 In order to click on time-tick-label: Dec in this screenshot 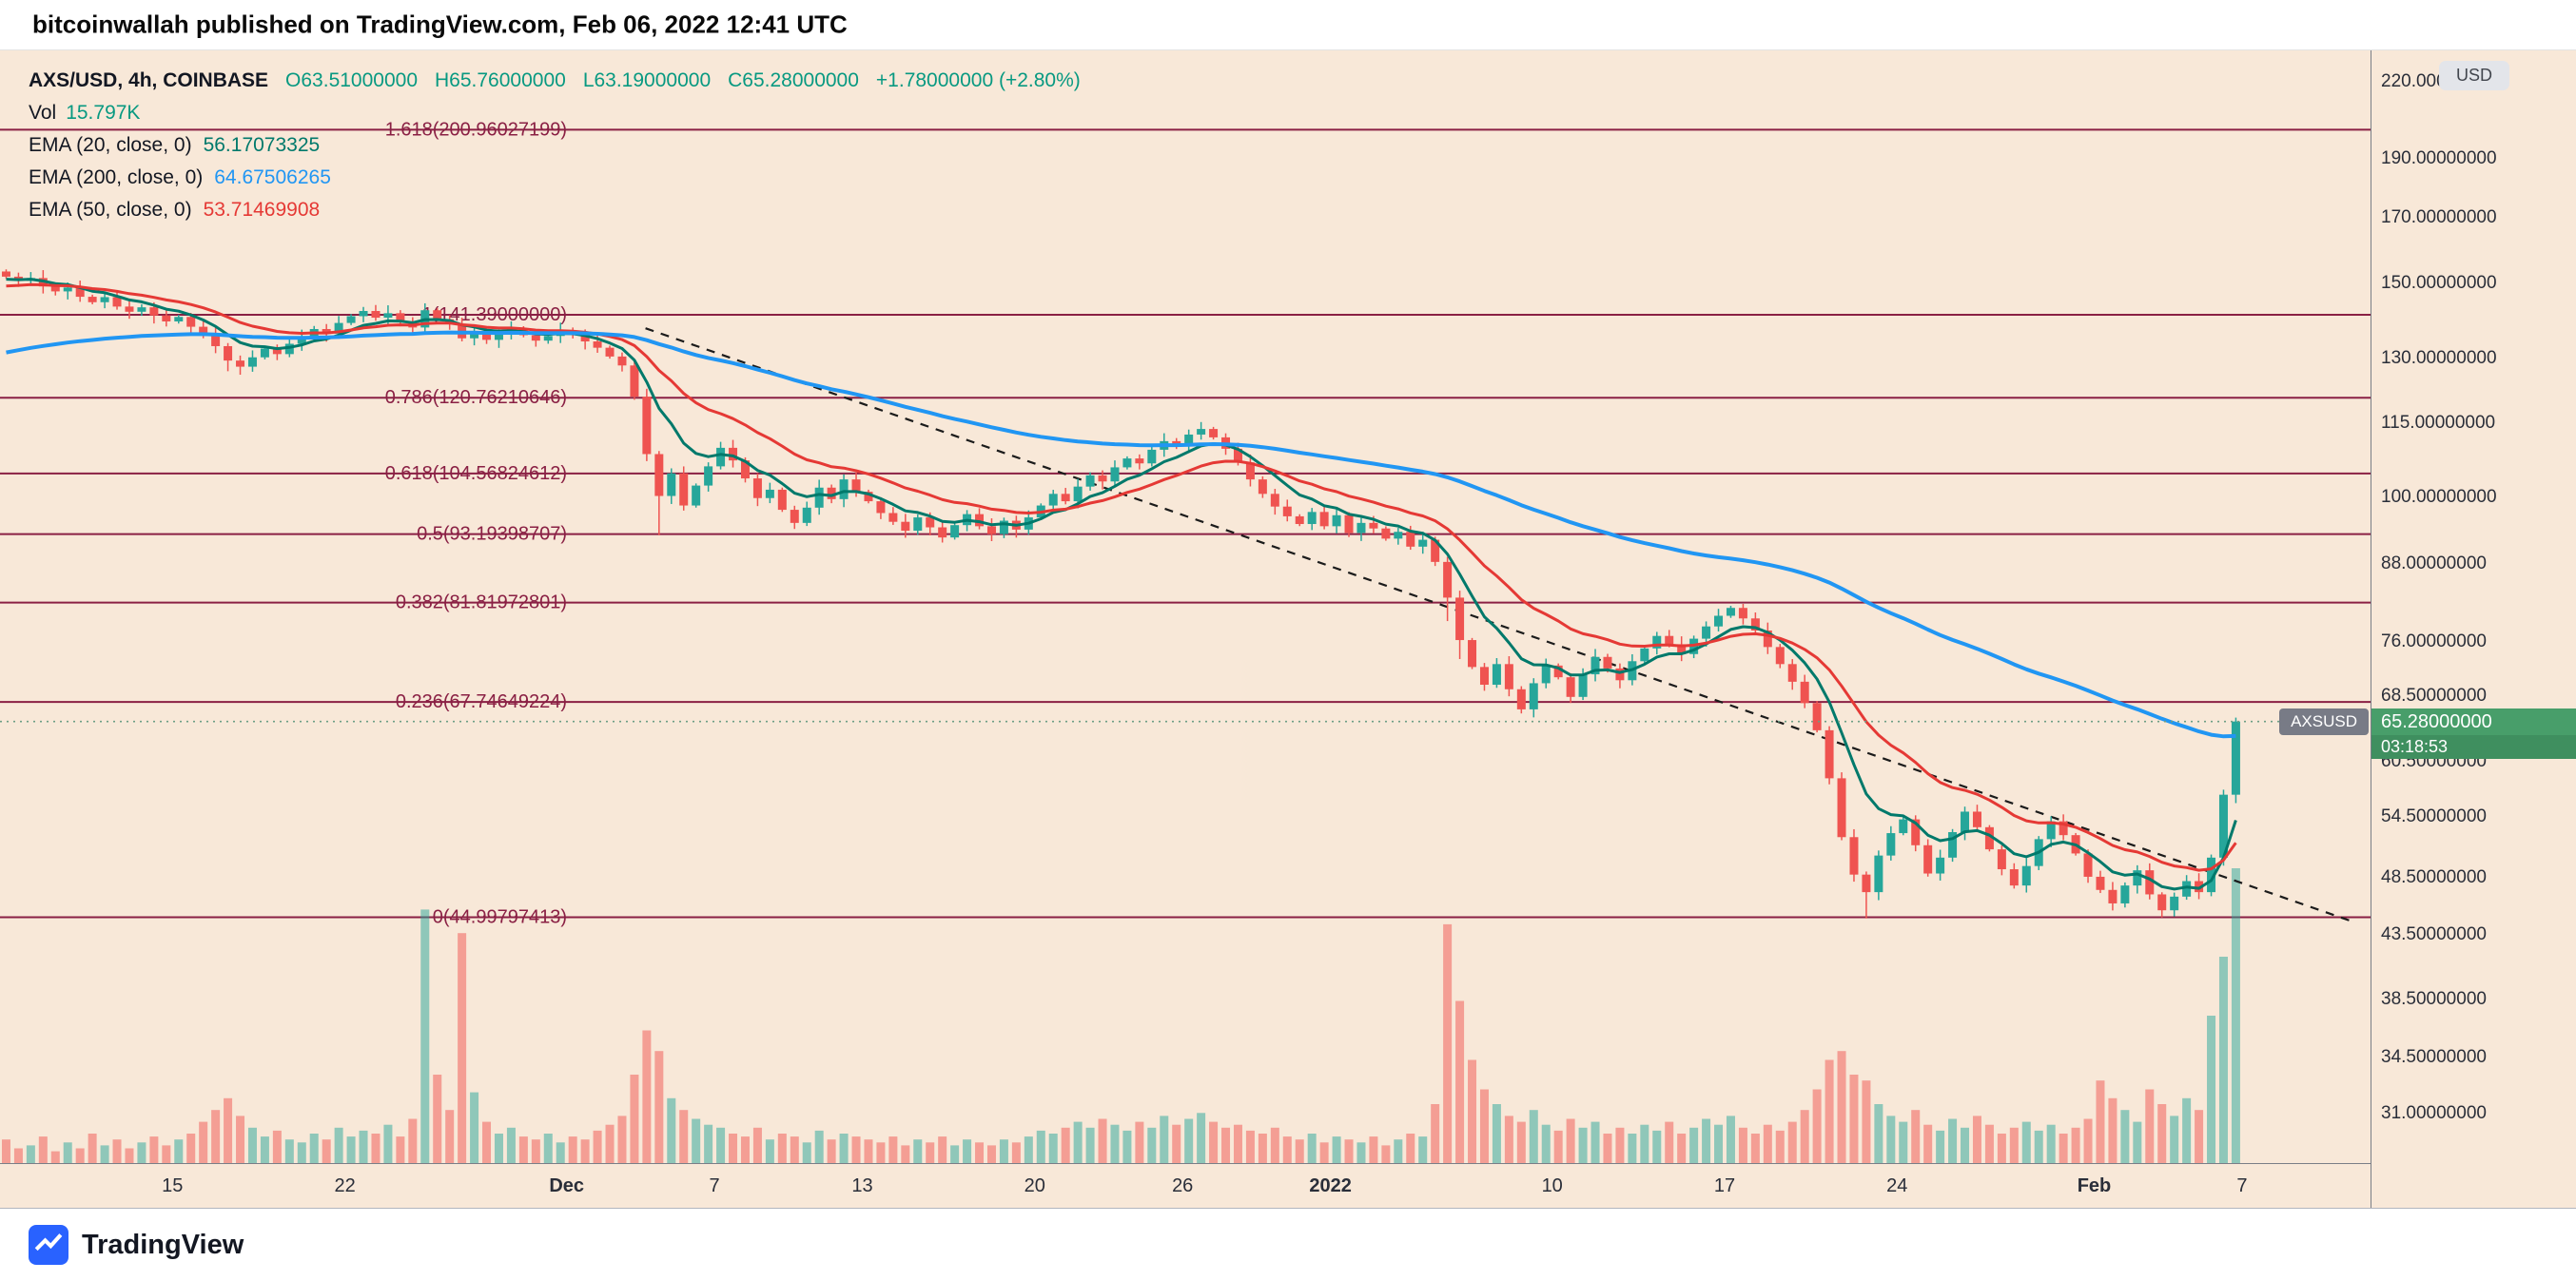, I will do `click(567, 1185)`.